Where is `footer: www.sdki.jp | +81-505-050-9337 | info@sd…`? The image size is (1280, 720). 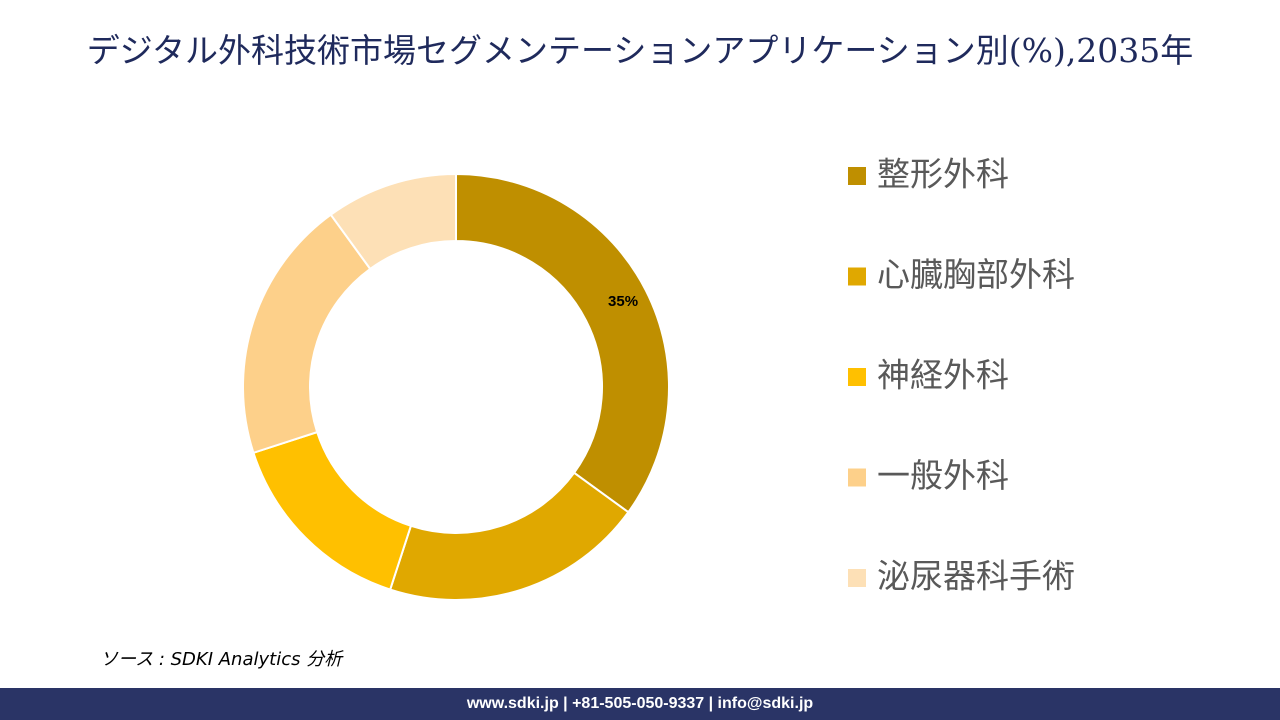 footer: www.sdki.jp | +81-505-050-9337 | info@sd… is located at coordinates (640, 704).